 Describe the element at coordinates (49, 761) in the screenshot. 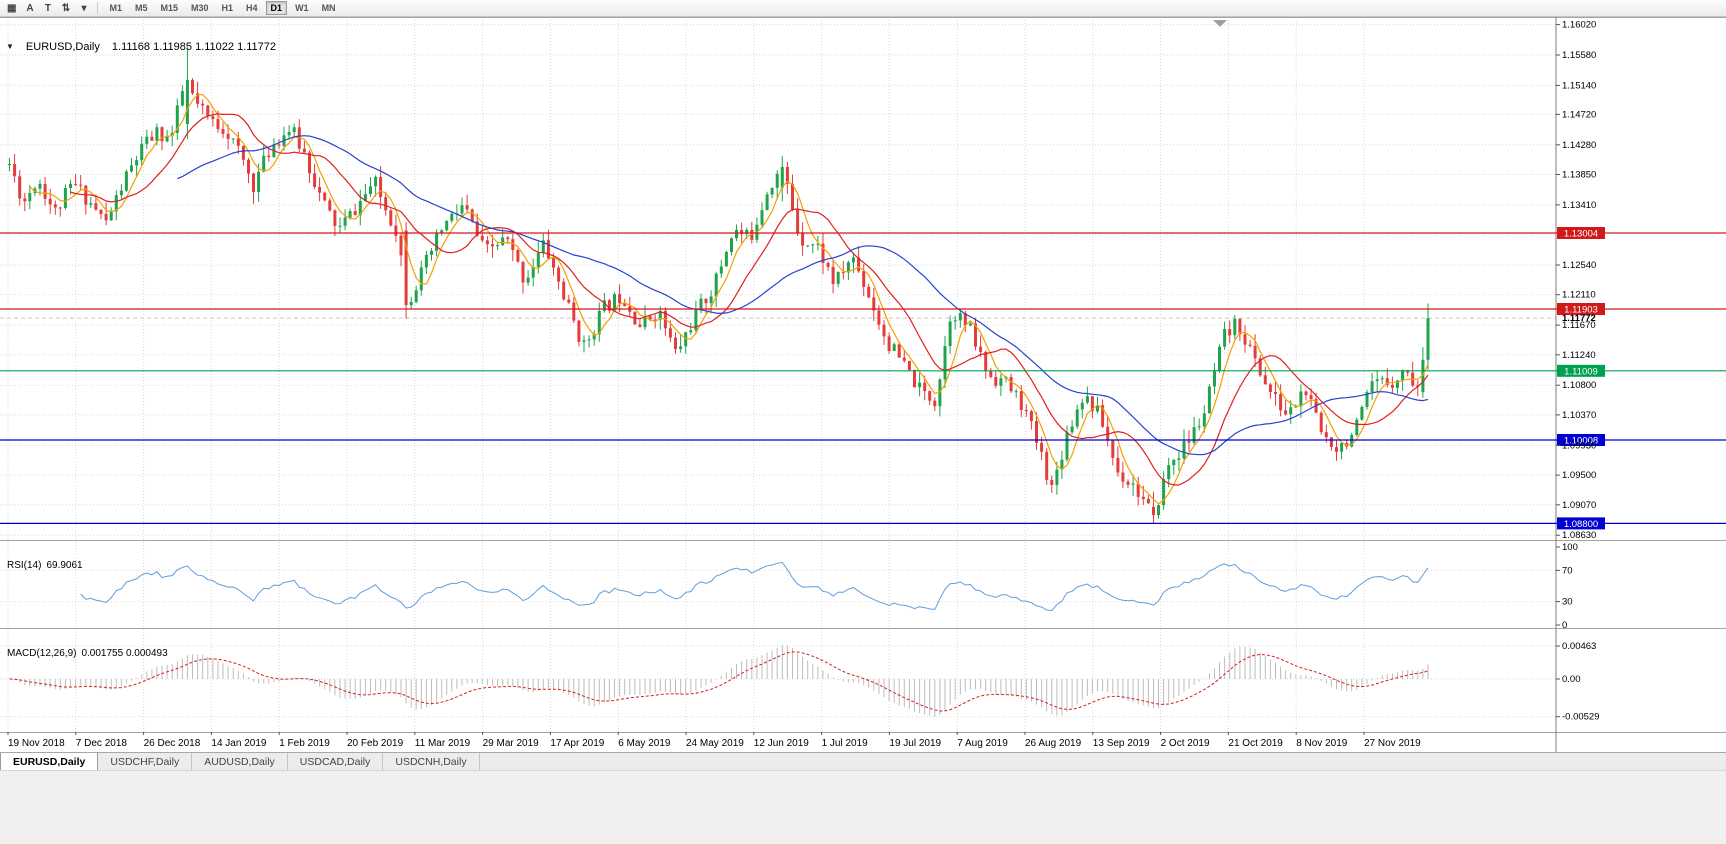

I see `chart-tab-eurusd: EURUSD,Daily` at that location.